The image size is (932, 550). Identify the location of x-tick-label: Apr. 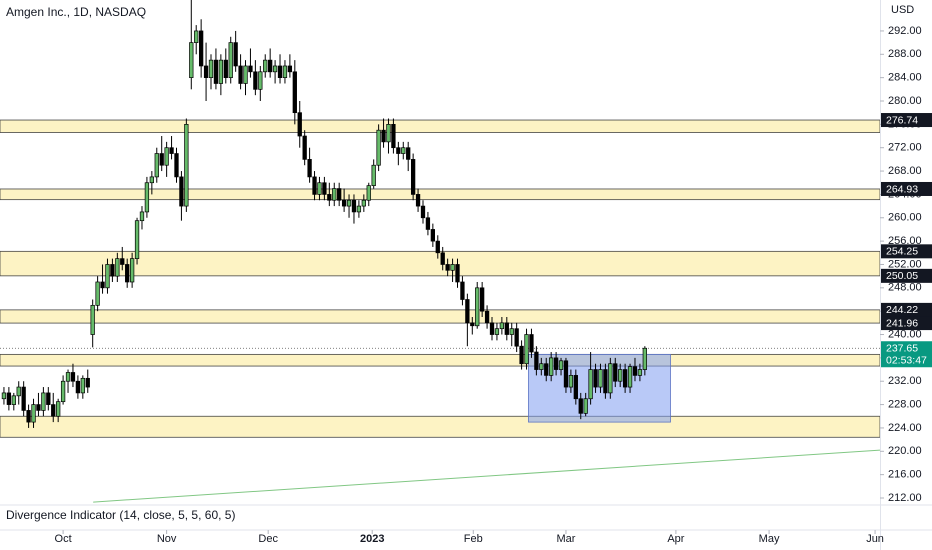
(675, 539).